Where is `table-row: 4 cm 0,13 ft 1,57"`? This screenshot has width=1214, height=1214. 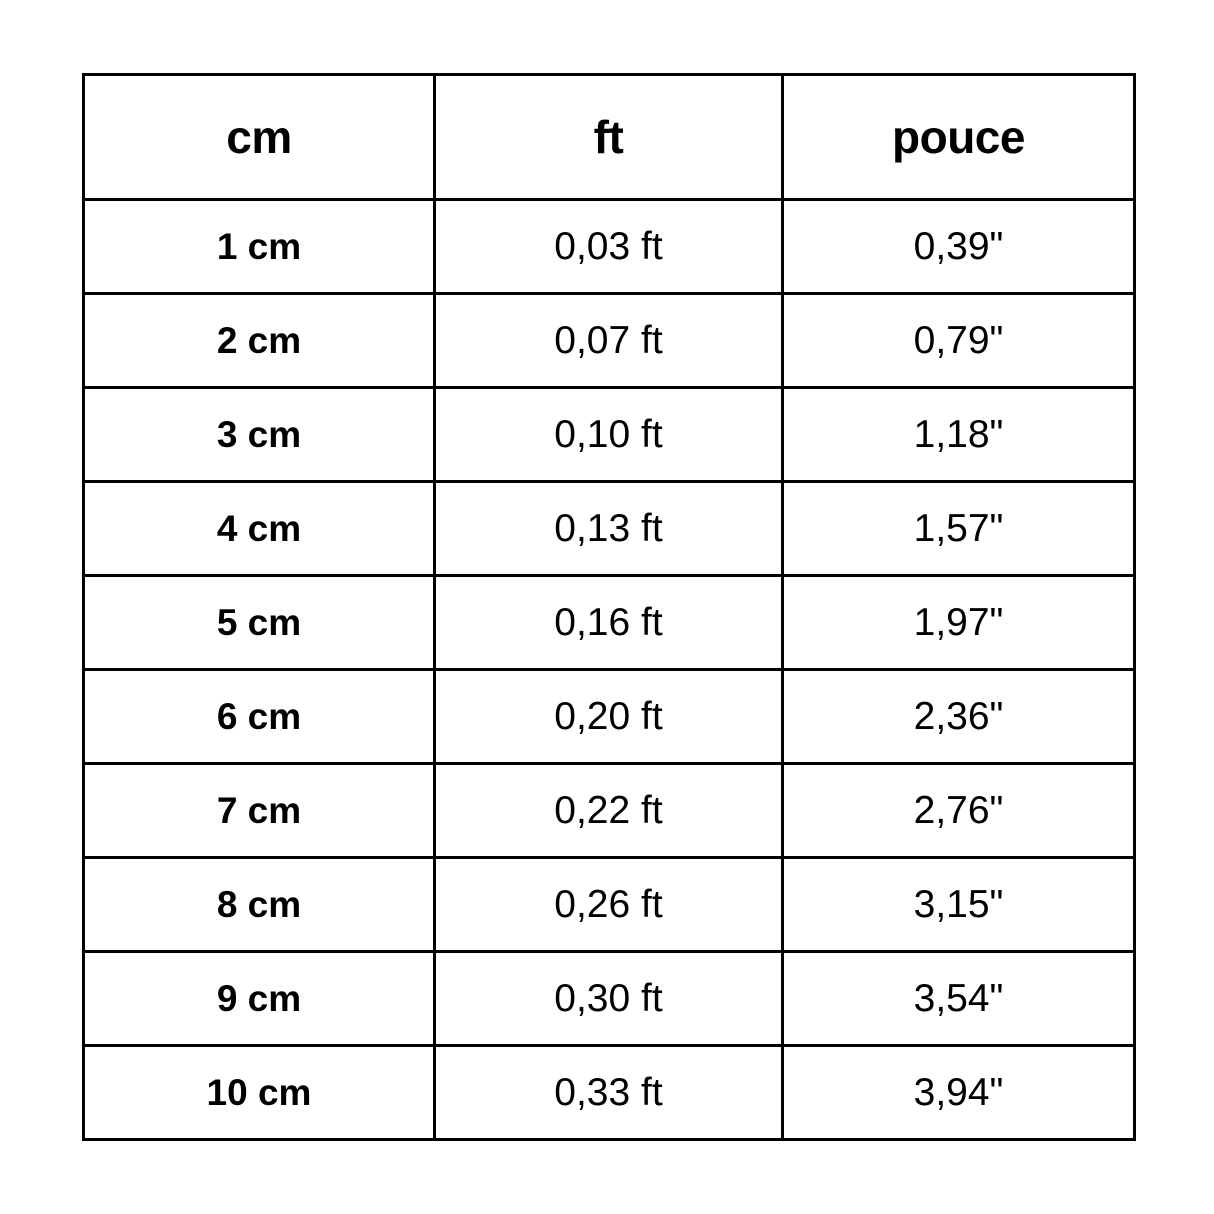
table-row: 4 cm 0,13 ft 1,57" is located at coordinates (609, 528).